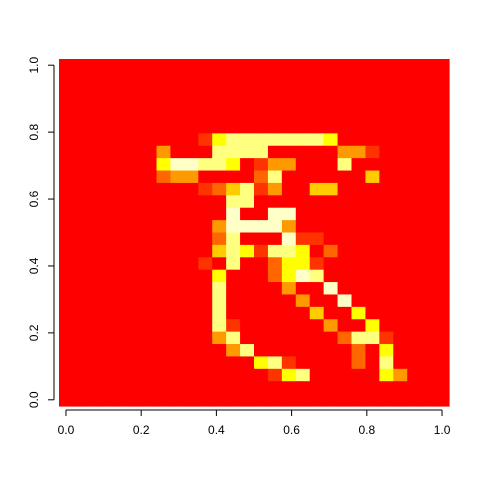 Image resolution: width=480 pixels, height=480 pixels. What do you see at coordinates (34, 198) in the screenshot?
I see `y-tick-label: 0.6` at bounding box center [34, 198].